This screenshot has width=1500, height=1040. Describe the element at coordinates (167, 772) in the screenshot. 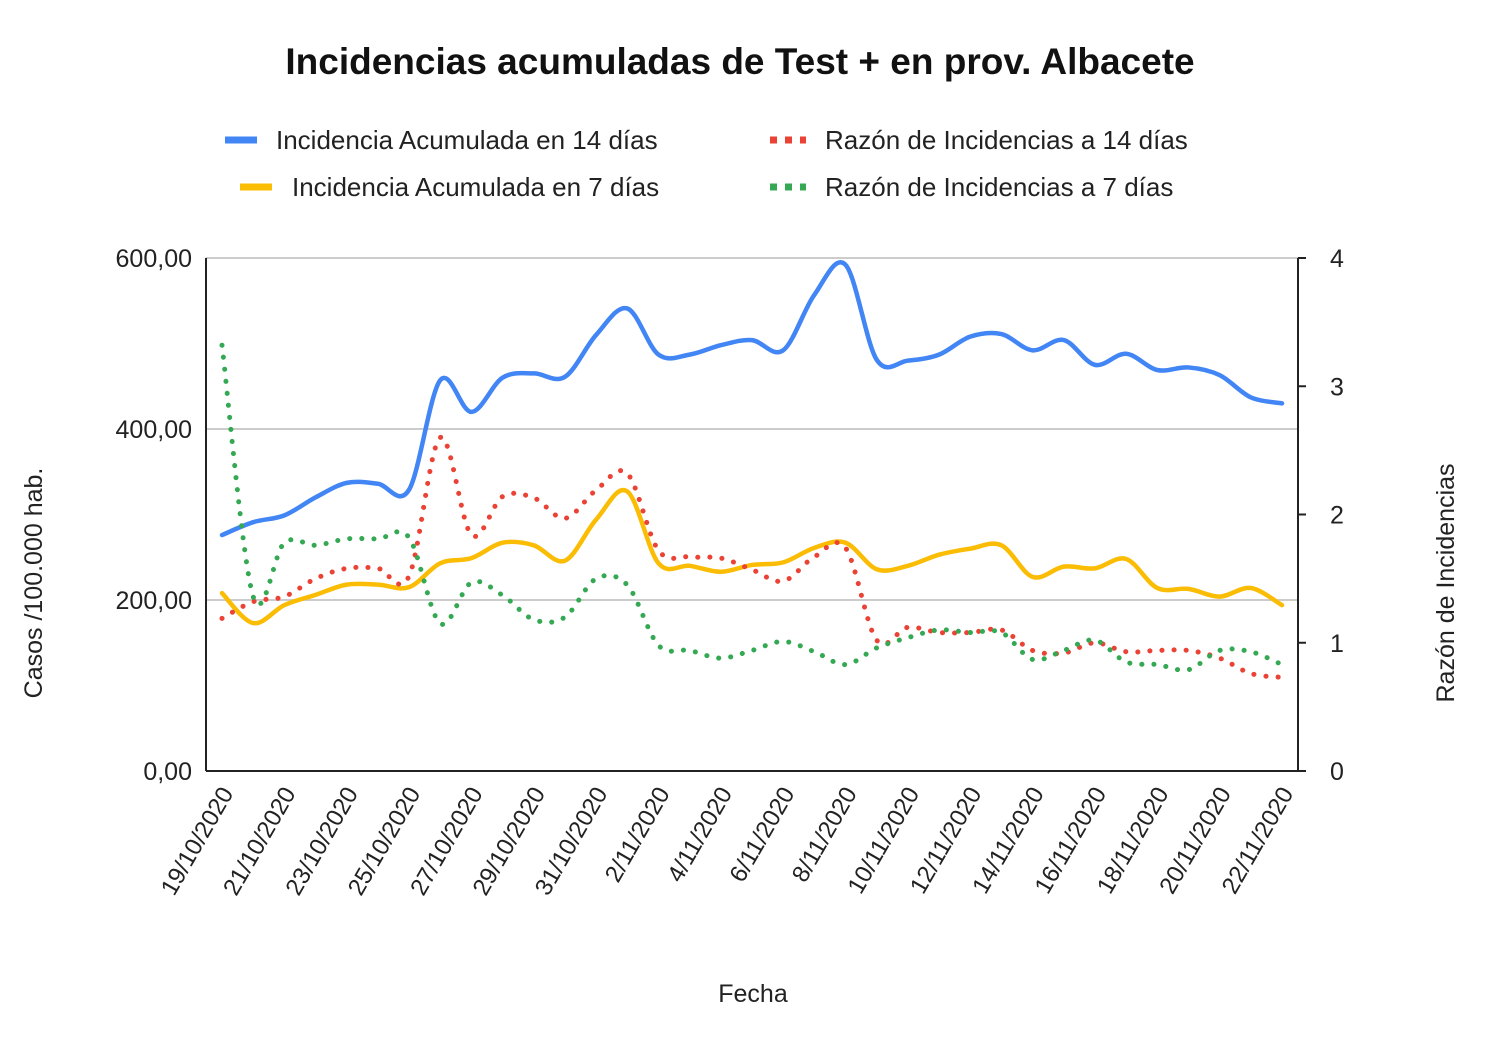

I see `y-tick-label-left: 0,00` at that location.